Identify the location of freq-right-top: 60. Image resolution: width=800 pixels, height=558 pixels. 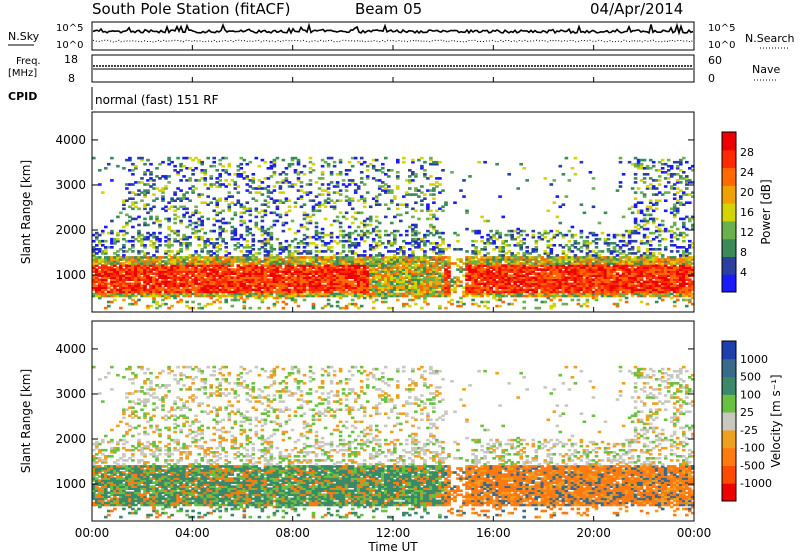
(715, 60).